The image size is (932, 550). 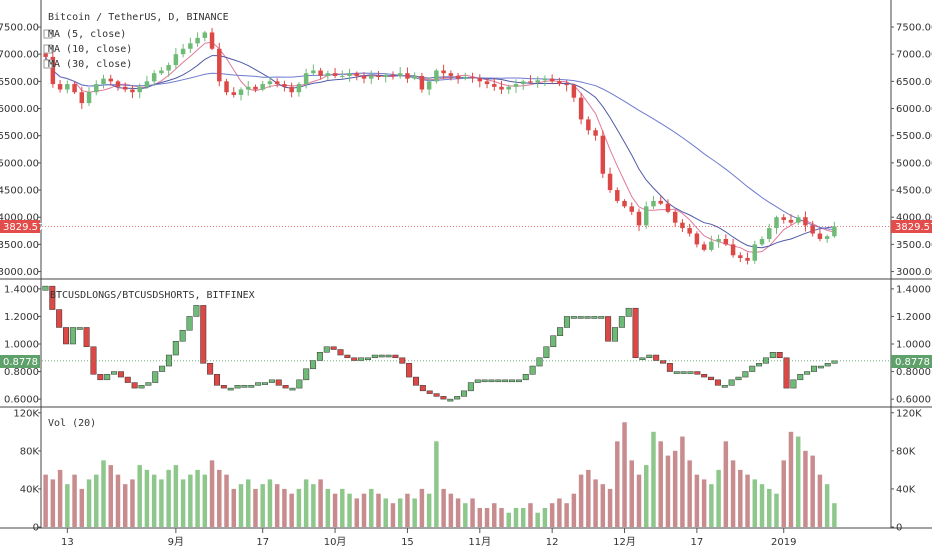 What do you see at coordinates (428, 538) in the screenshot?
I see `time-axis: 13 9月 17 10月 15 11月 12 12月 17 2019` at bounding box center [428, 538].